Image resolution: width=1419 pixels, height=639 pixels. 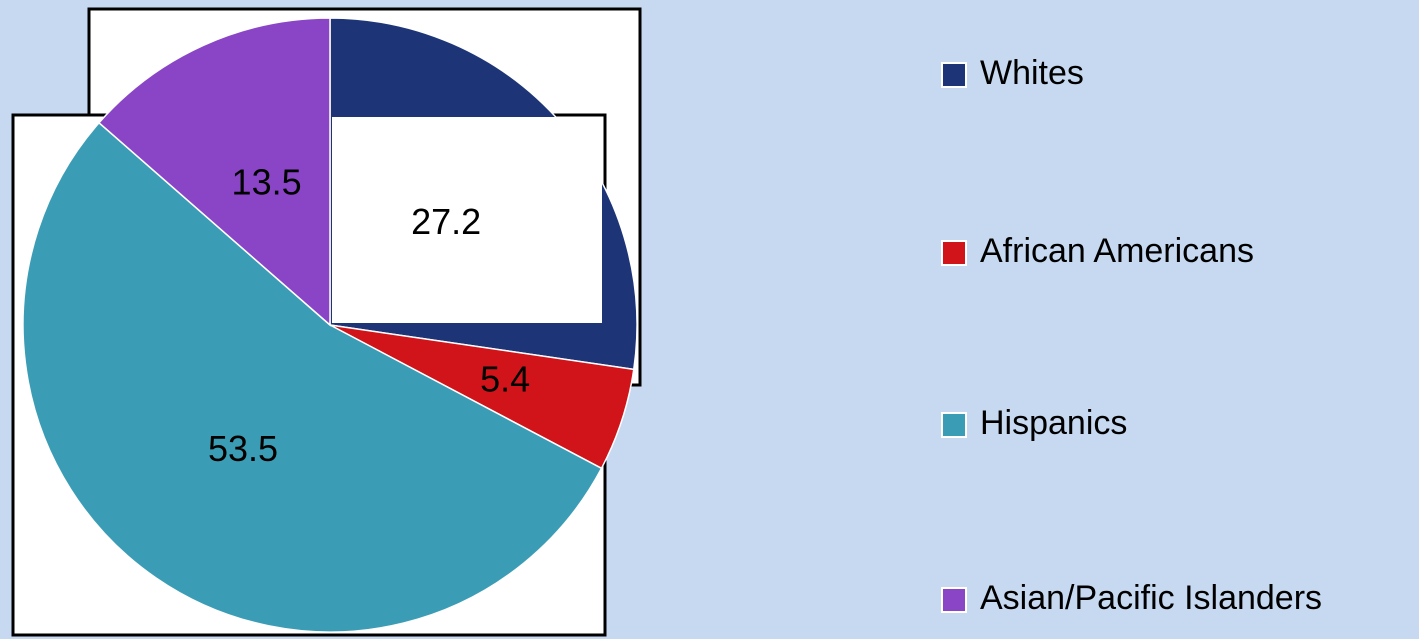 I want to click on labels: 27.2 5.4 53.5 13.5, so click(x=369, y=315).